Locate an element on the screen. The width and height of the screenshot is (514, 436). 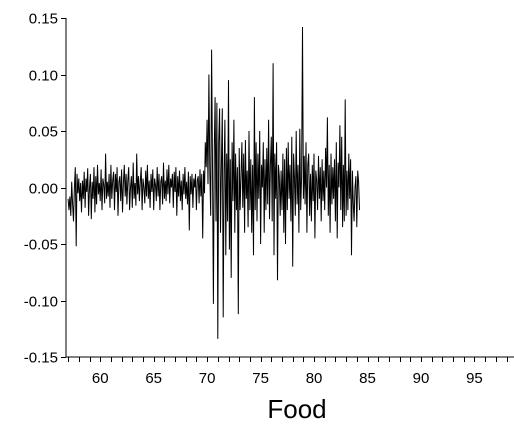
y-tick-label: 0.15 is located at coordinates (43, 19).